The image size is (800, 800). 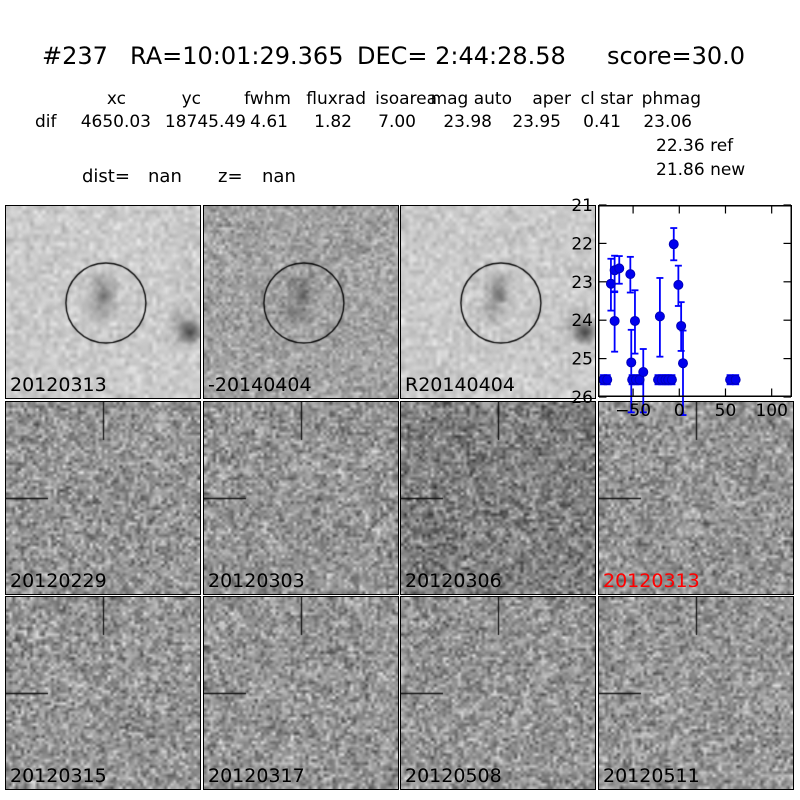 What do you see at coordinates (460, 385) in the screenshot?
I see `cutout-label: R20140404` at bounding box center [460, 385].